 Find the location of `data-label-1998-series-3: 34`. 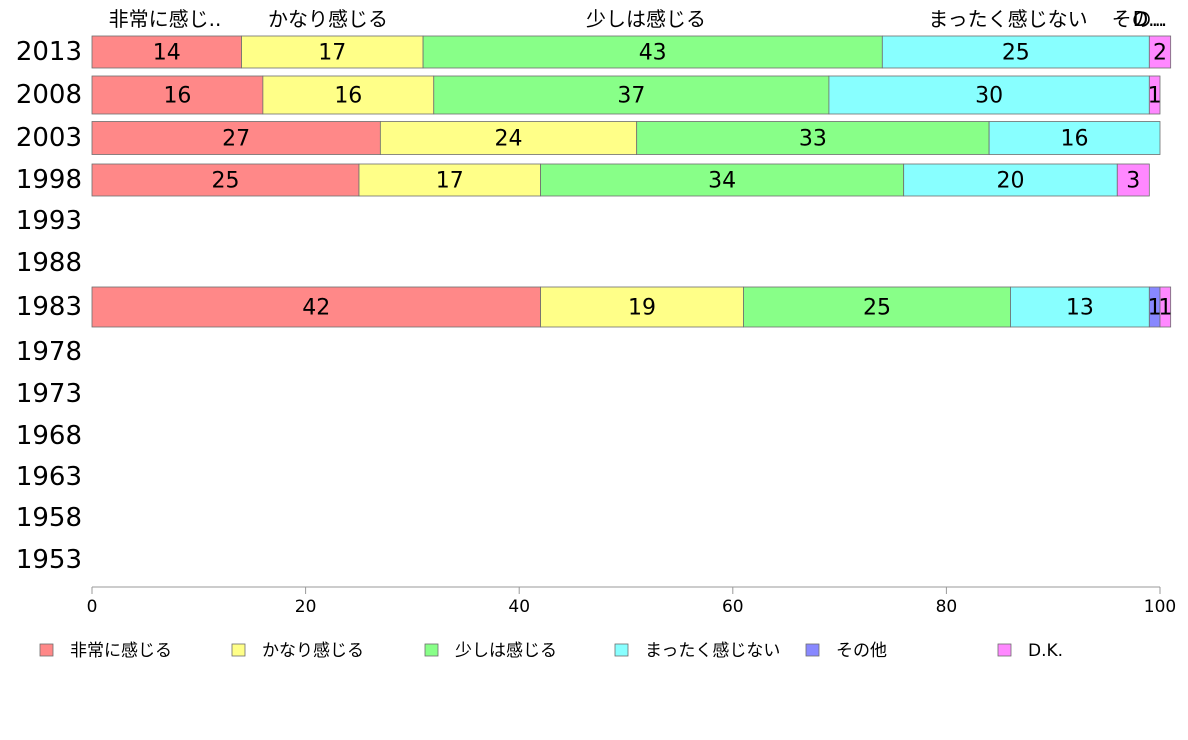

data-label-1998-series-3: 34 is located at coordinates (722, 181).